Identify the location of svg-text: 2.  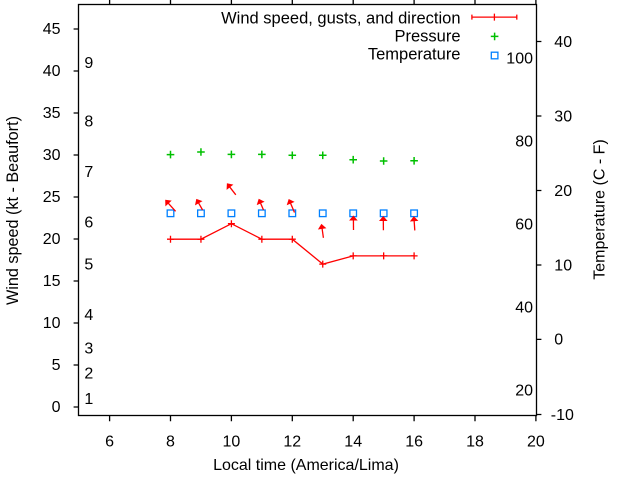
(88, 374).